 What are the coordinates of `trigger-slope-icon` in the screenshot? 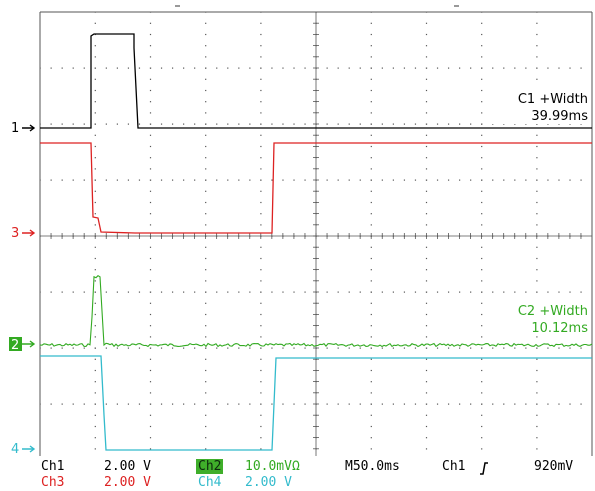 It's located at (484, 467).